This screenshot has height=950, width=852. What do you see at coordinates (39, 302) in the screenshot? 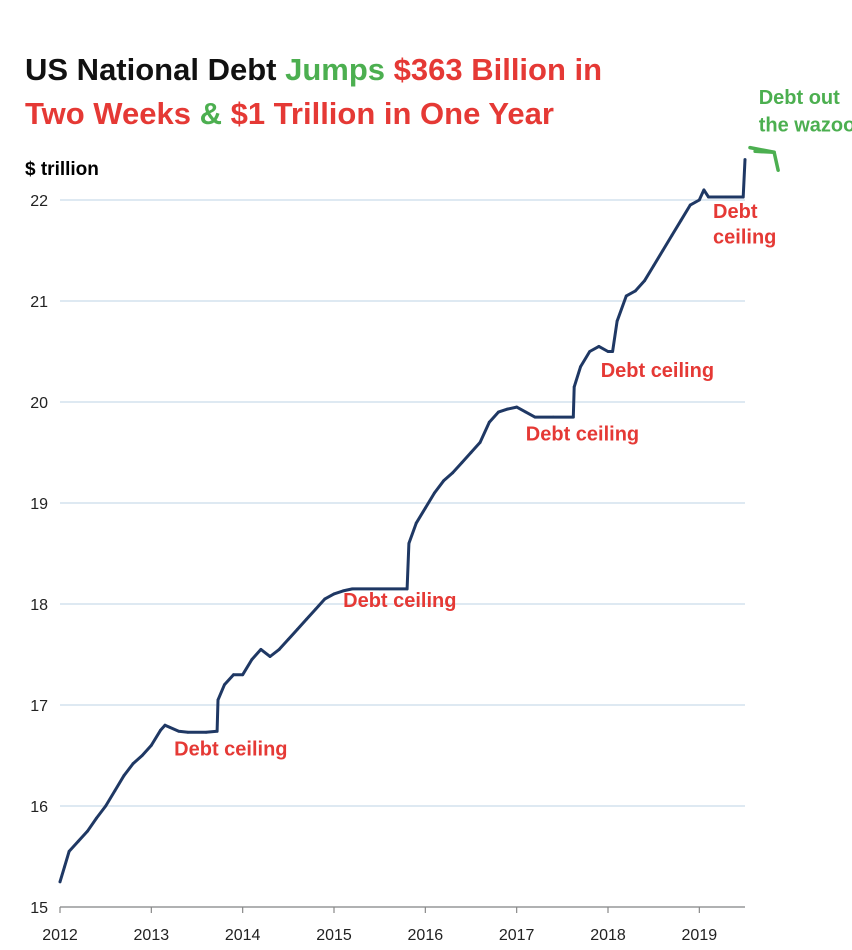
I see `y-tick-label: 21` at bounding box center [39, 302].